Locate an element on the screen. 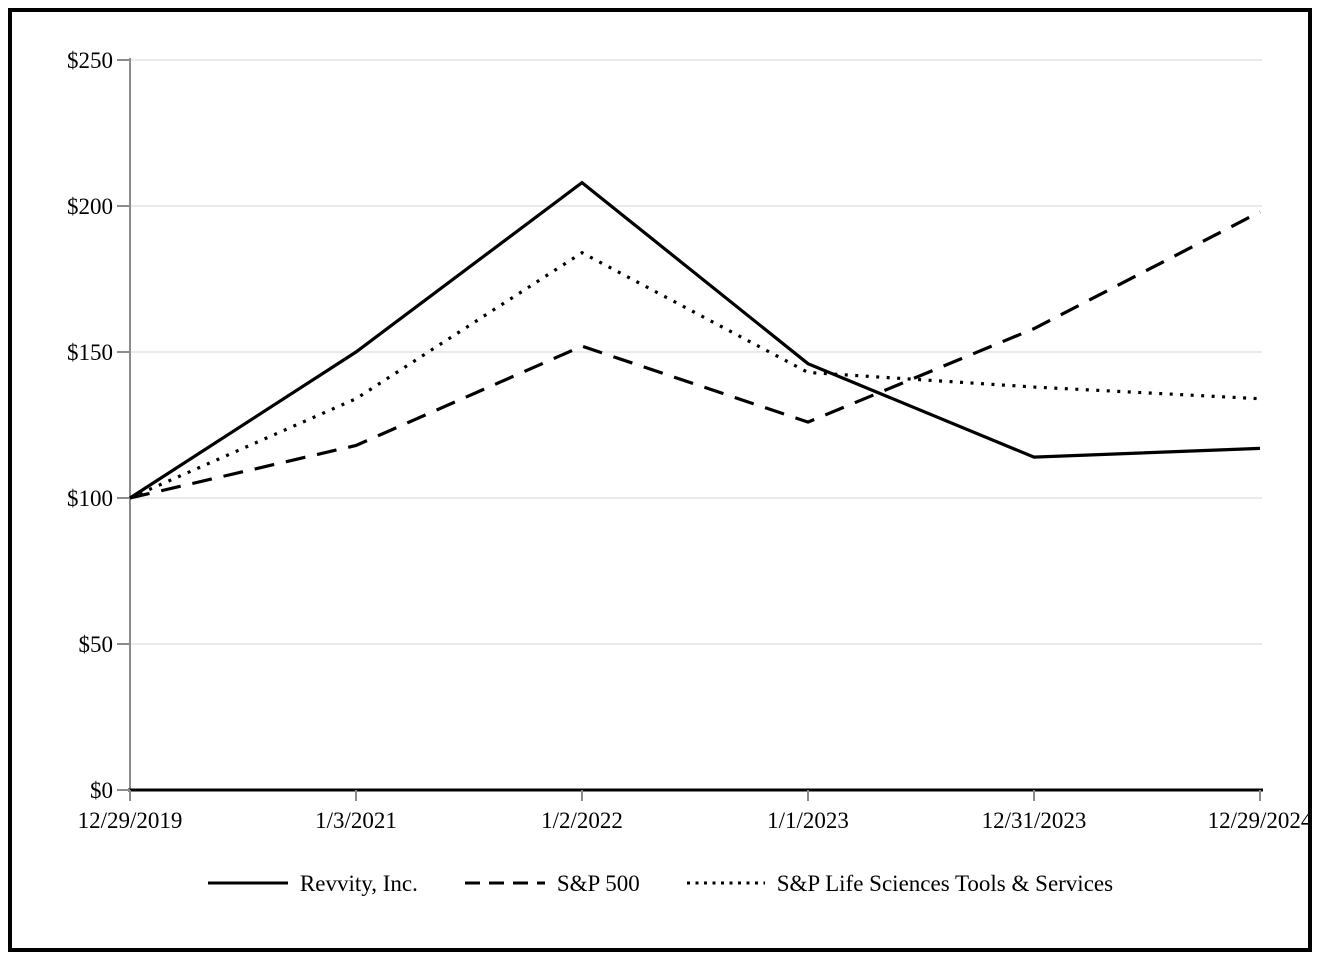 The height and width of the screenshot is (960, 1320). x-axis-tick-label: 1/3/2021 is located at coordinates (356, 820).